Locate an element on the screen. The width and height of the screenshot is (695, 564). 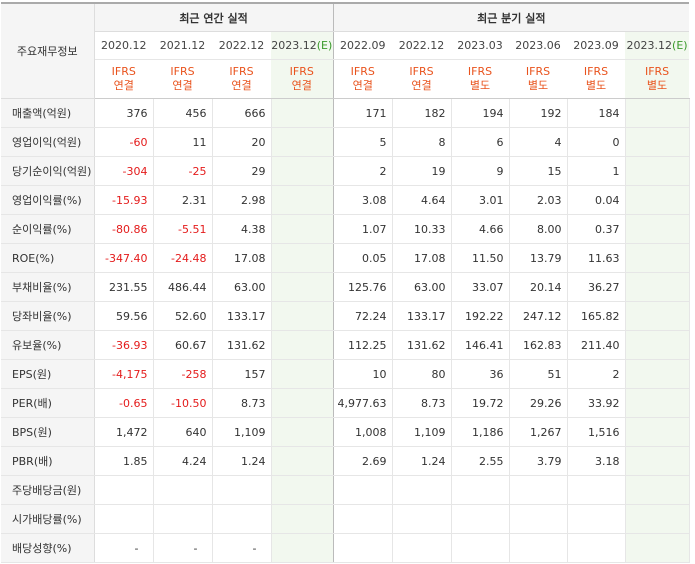
quarterly-value-cell: 247.12 is located at coordinates (538, 316).